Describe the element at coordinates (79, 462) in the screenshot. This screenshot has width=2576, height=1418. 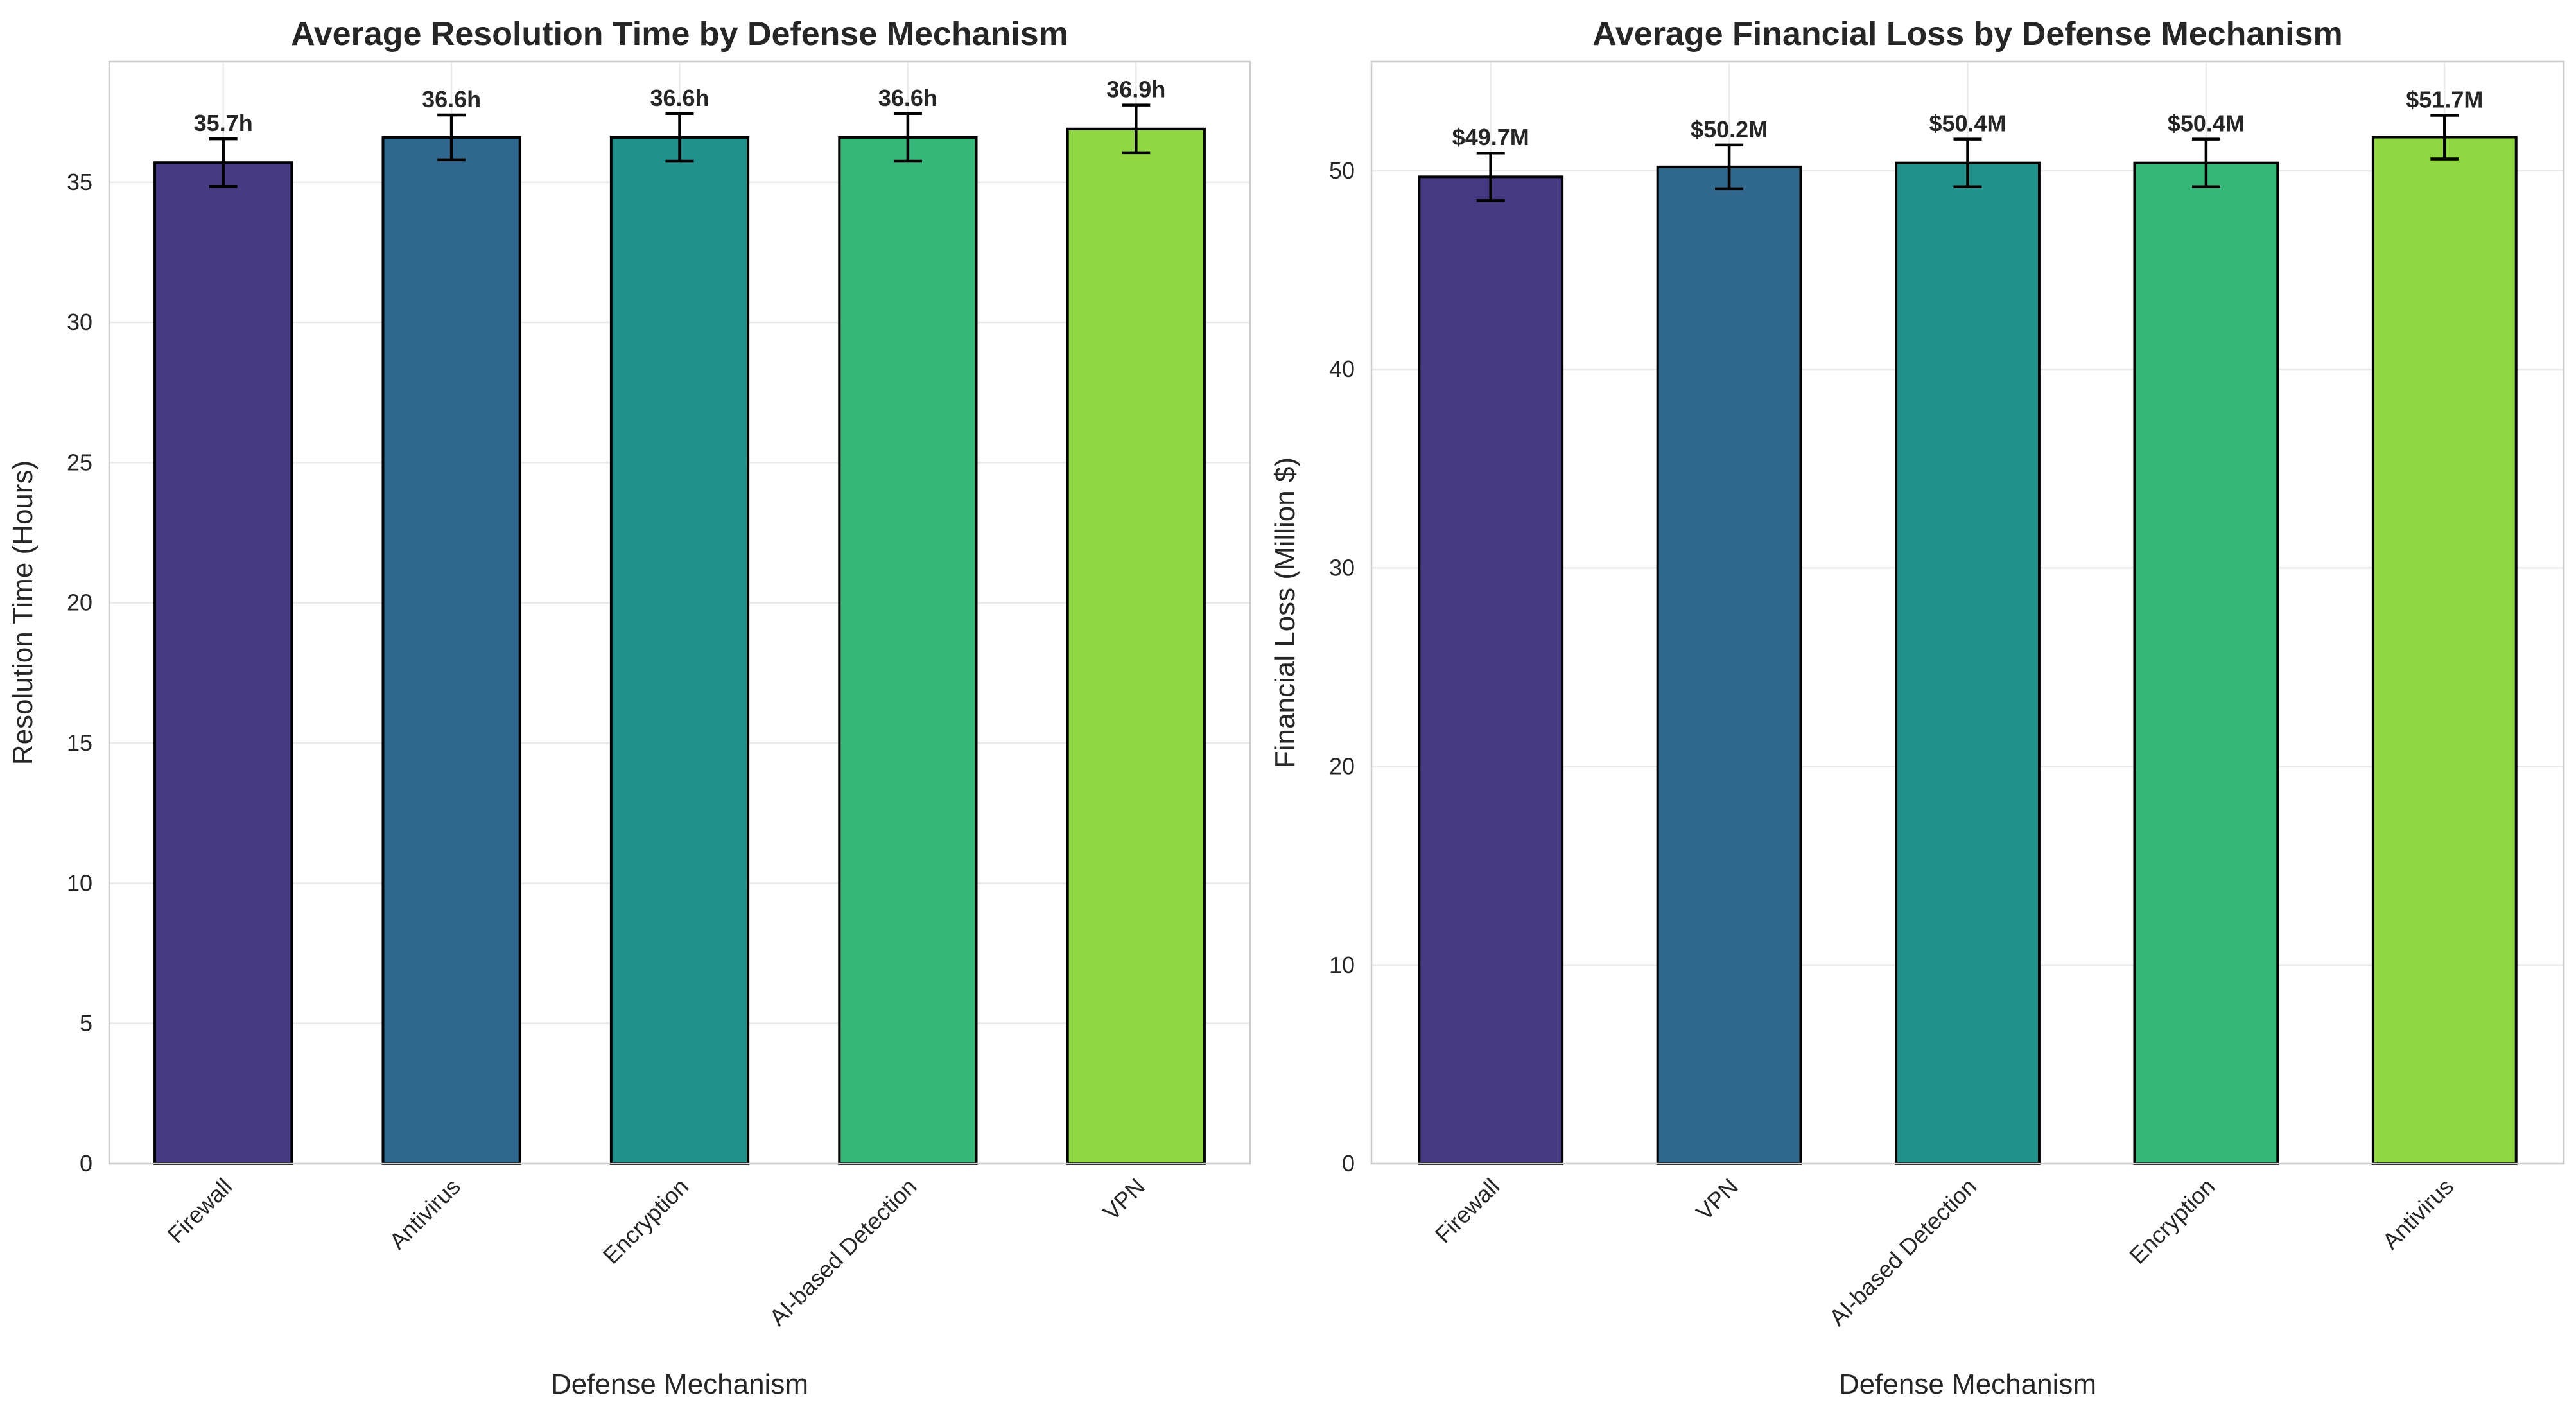
I see `y-tick-label: 25` at that location.